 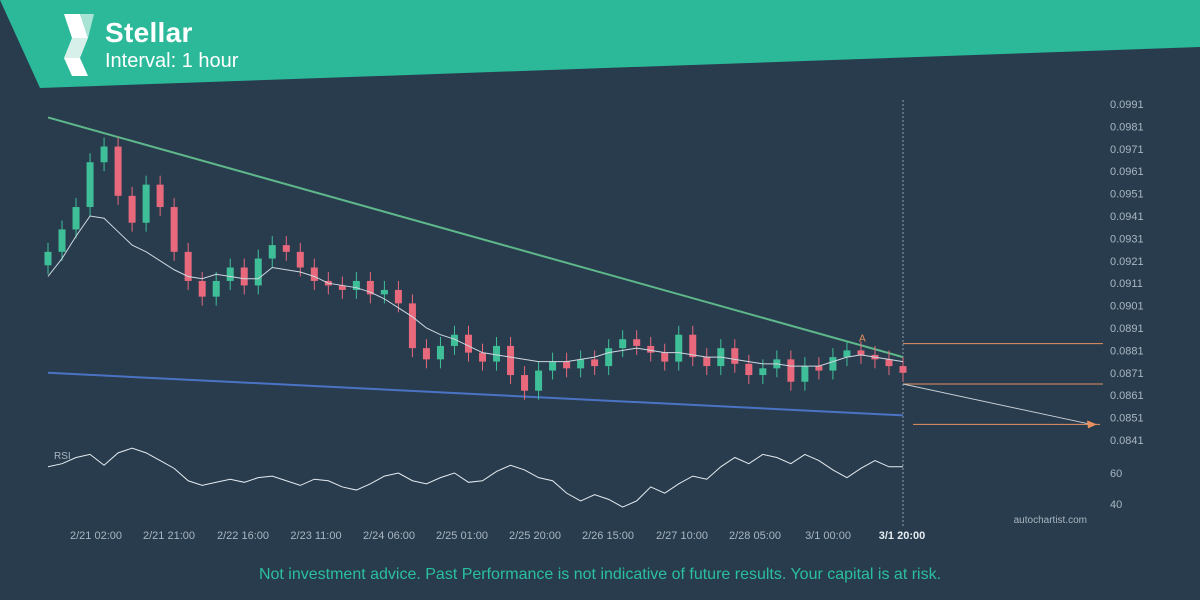 I want to click on time-tick-label: 2/23 11:00, so click(x=315, y=536).